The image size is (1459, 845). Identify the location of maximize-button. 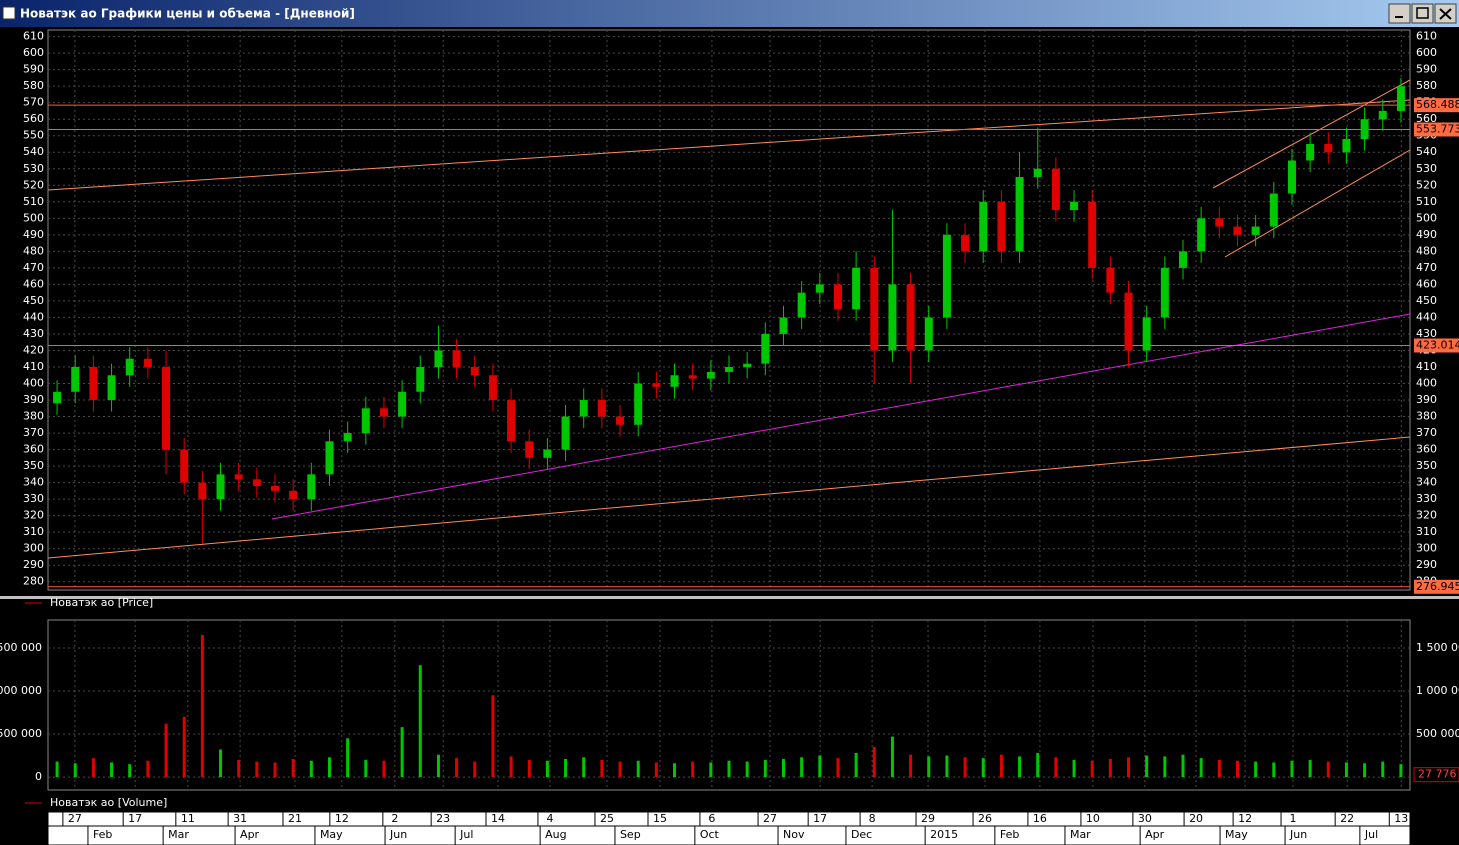
(1422, 13).